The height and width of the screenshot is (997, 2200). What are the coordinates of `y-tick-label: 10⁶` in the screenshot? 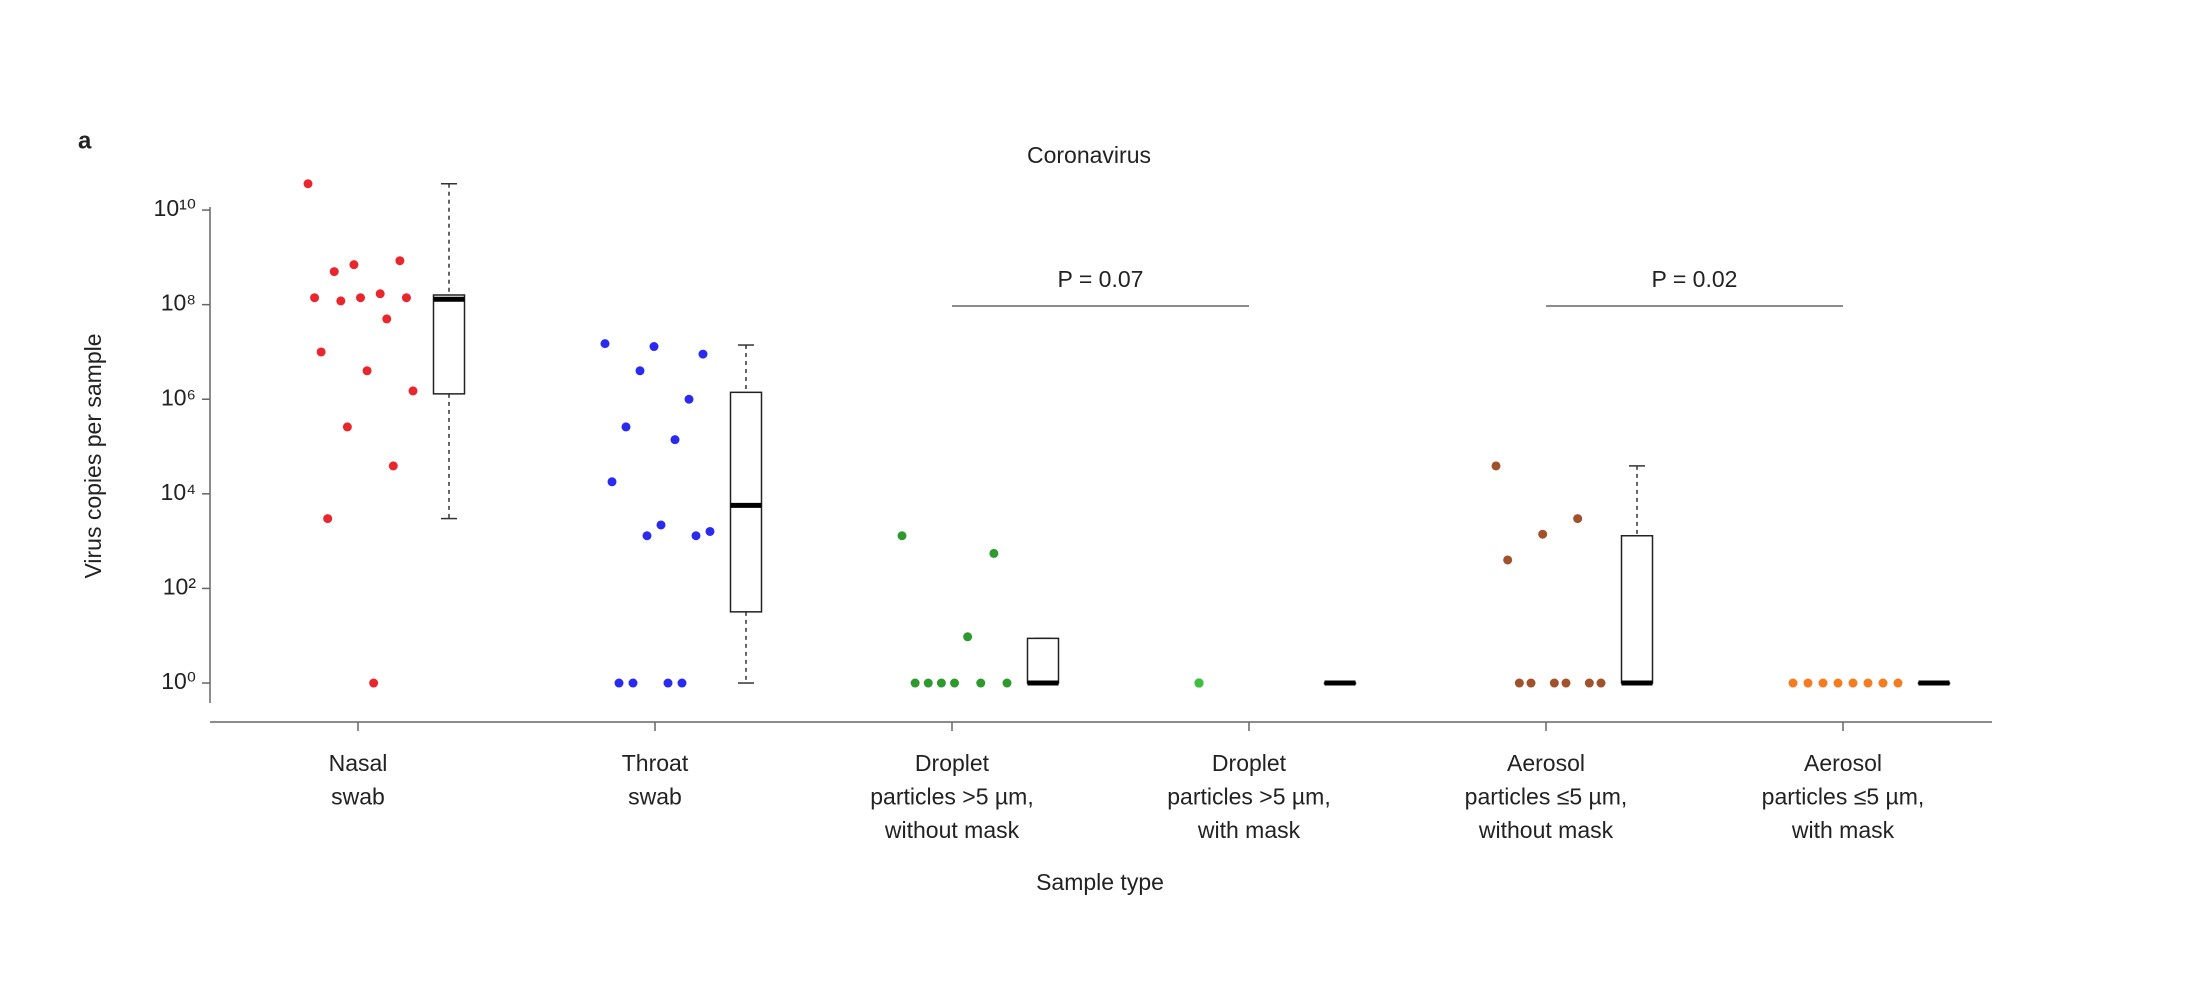 It's located at (178, 397).